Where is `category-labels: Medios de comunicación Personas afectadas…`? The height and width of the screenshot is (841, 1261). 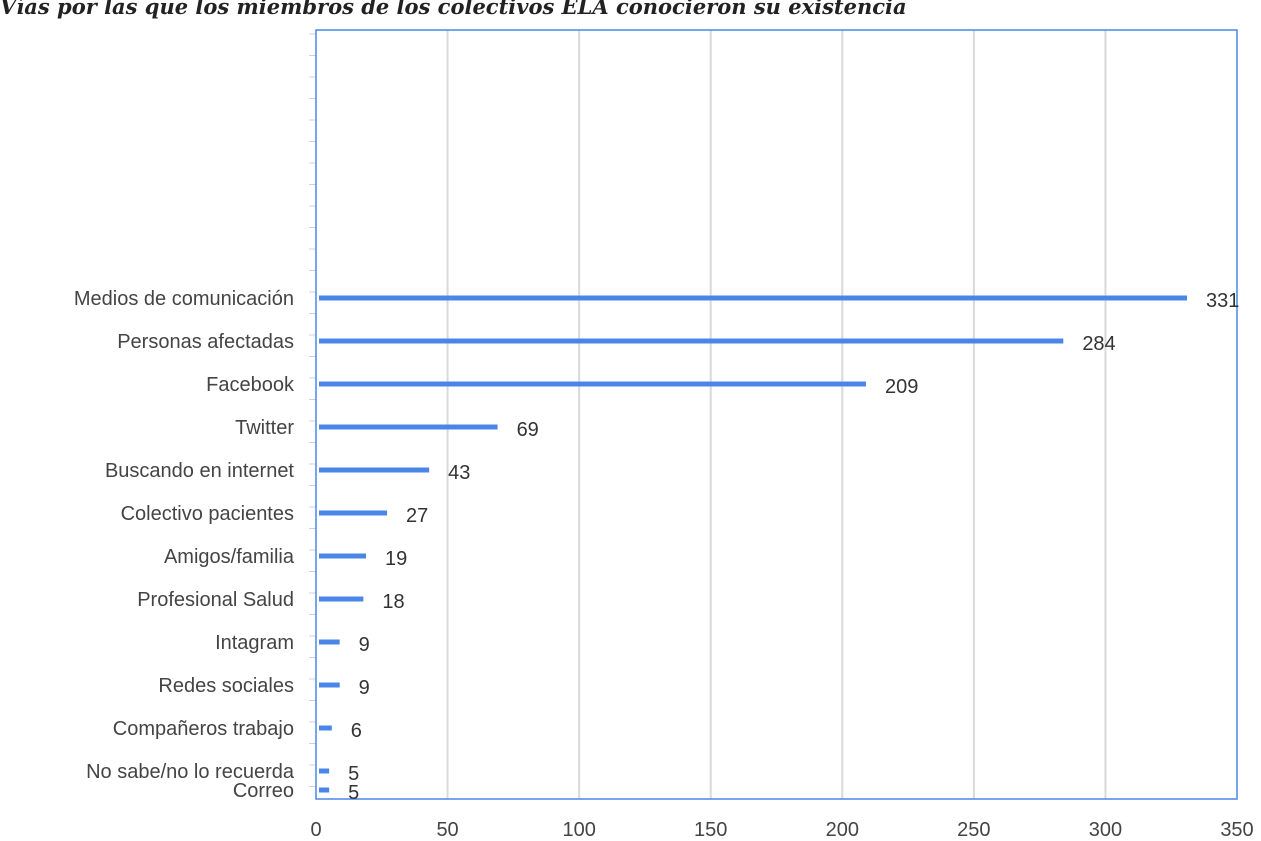 category-labels: Medios de comunicación Personas afectadas… is located at coordinates (184, 545).